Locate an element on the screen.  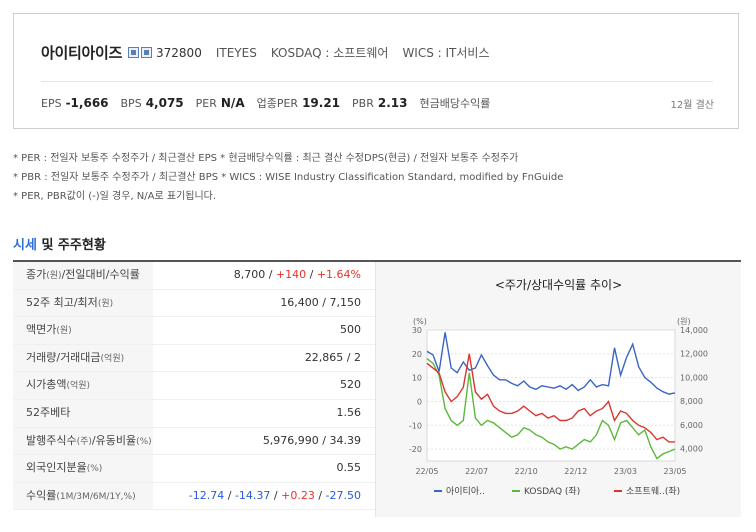
table-row: 52주 최고/최저(원) 16,400 / 7,150 is located at coordinates (194, 303).